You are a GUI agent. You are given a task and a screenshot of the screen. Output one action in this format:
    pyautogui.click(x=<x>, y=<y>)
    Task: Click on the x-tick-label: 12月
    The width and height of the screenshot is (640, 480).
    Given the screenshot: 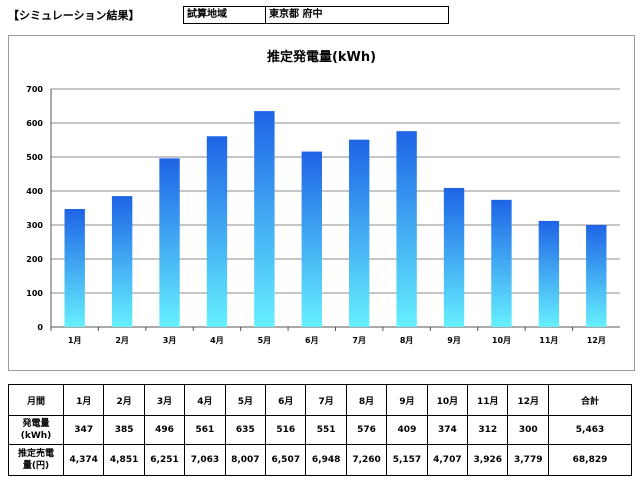 What is the action you would take?
    pyautogui.click(x=596, y=340)
    